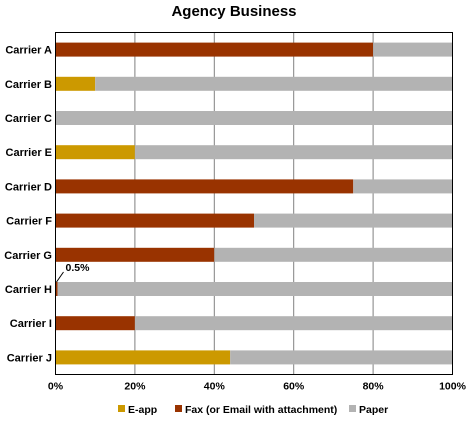 Image resolution: width=472 pixels, height=423 pixels. I want to click on category-label: Carrier I, so click(31, 324).